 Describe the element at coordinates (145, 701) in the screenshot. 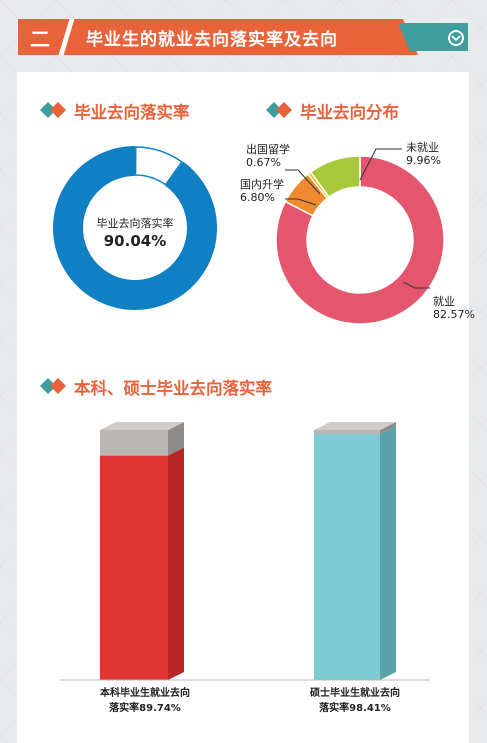

I see `bar-caption-bachelor: 本科毕业生就业去向 落实率89.74%` at that location.